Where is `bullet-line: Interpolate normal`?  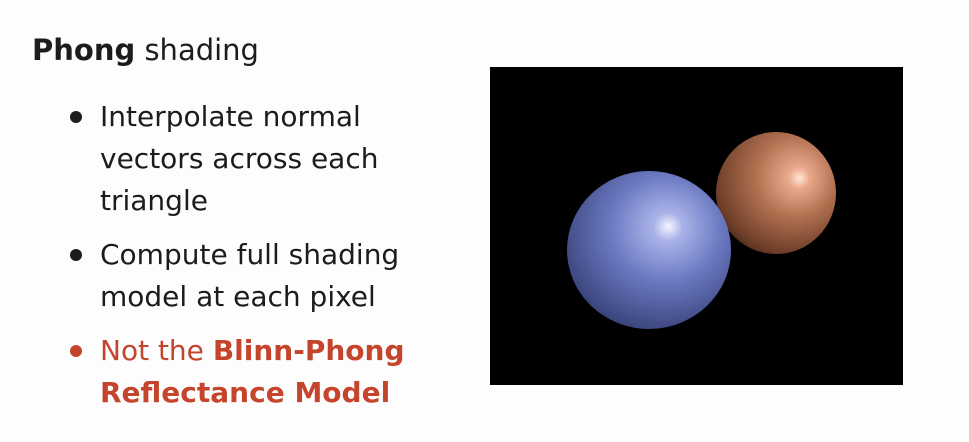 bullet-line: Interpolate normal is located at coordinates (230, 116).